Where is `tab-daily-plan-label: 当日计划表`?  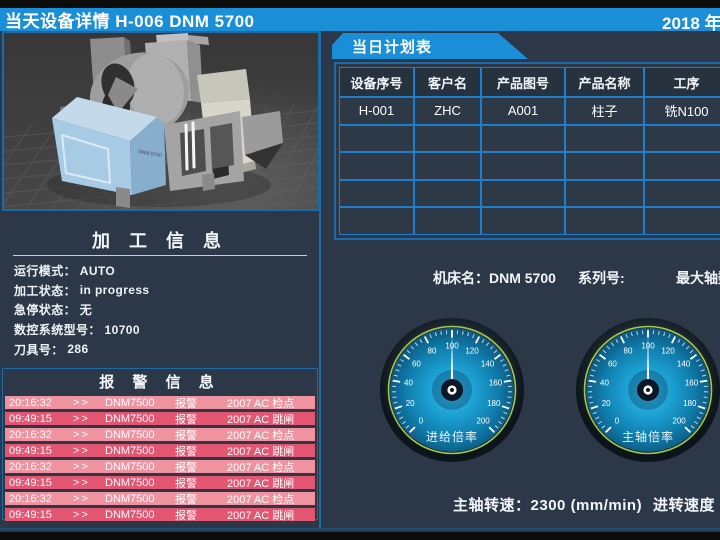 tab-daily-plan-label: 当日计划表 is located at coordinates (392, 47).